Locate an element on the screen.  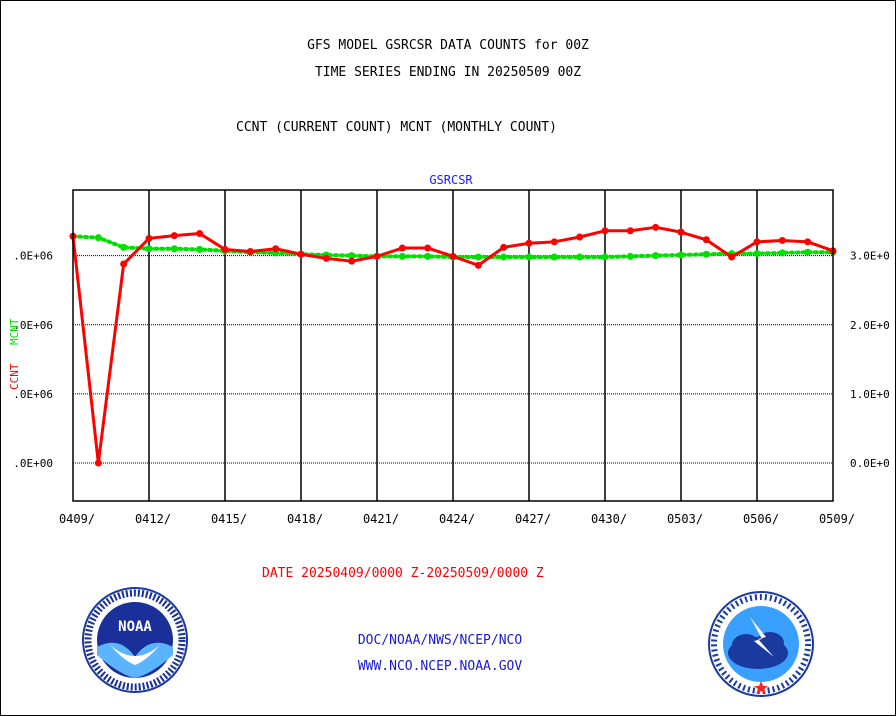
y-label-mcnt: MCNT is located at coordinates (14, 331).